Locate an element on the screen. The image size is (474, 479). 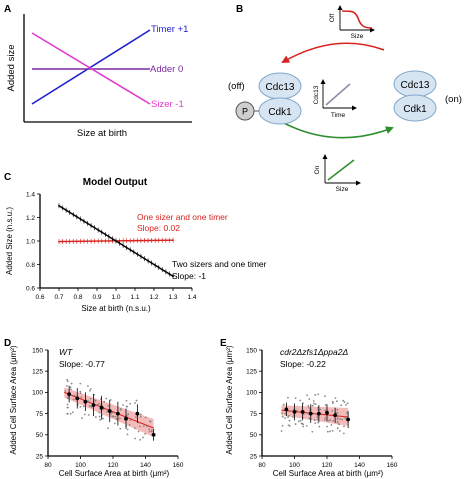
inset-cdc13-ylabel: Cdc13 is located at coordinates (316, 94).